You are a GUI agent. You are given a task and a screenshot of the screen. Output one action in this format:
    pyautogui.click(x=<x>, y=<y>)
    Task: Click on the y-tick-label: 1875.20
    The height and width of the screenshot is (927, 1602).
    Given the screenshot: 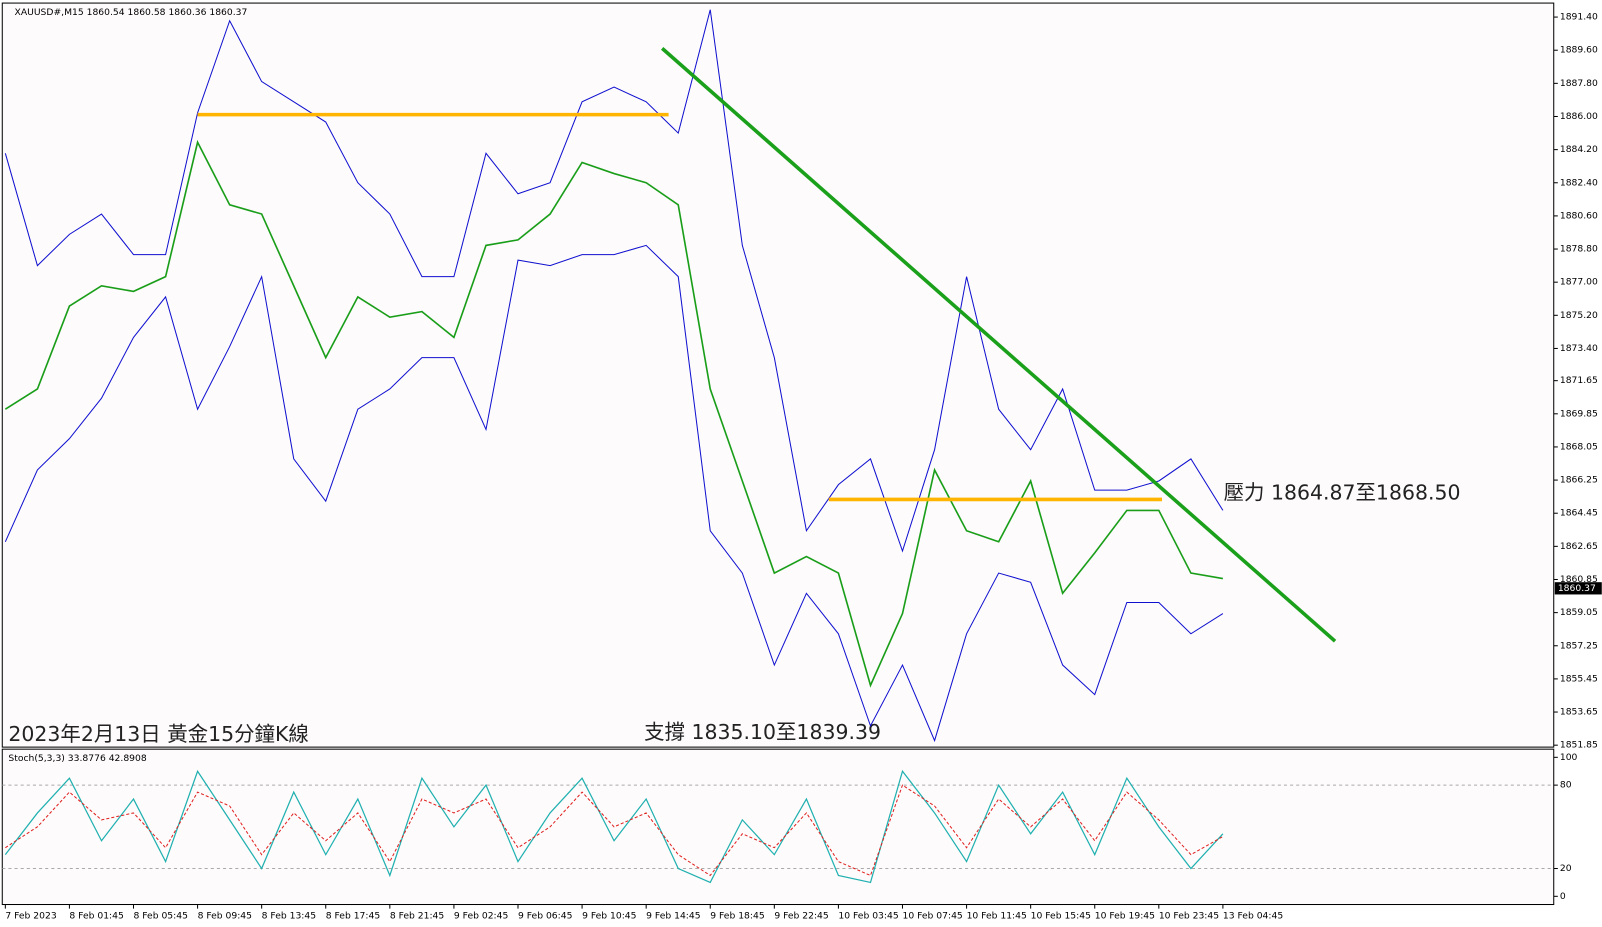 What is the action you would take?
    pyautogui.click(x=1579, y=315)
    